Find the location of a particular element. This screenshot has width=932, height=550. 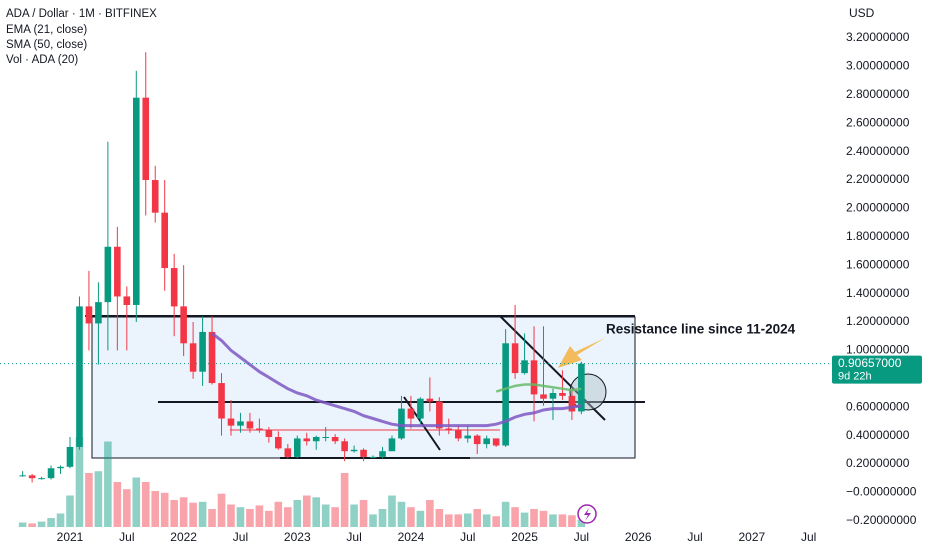

y-tick-label: 1.40000000 is located at coordinates (878, 293).